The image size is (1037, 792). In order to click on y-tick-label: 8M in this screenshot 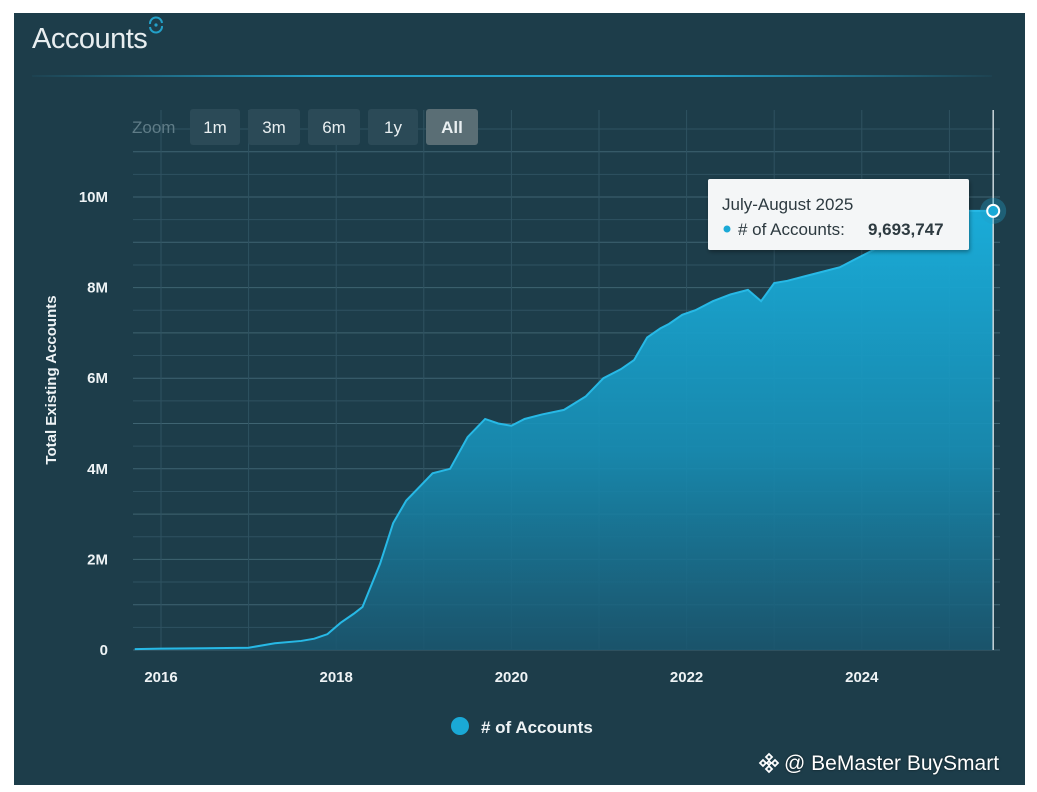, I will do `click(97, 288)`.